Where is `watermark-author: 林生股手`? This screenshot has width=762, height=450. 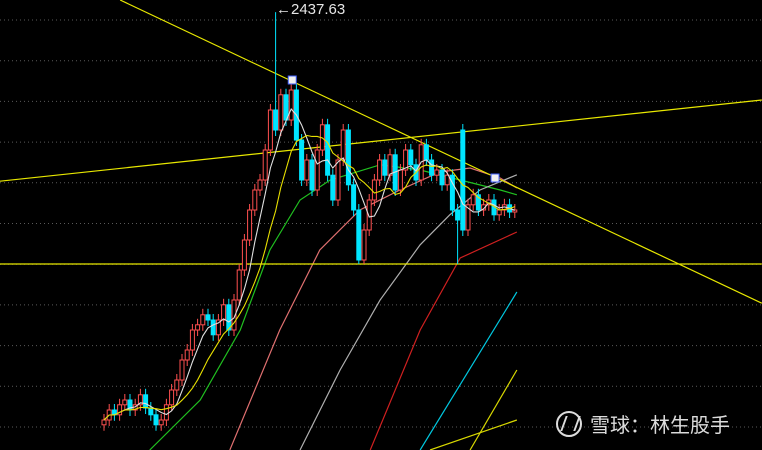
watermark-author: 林生股手 is located at coordinates (690, 426).